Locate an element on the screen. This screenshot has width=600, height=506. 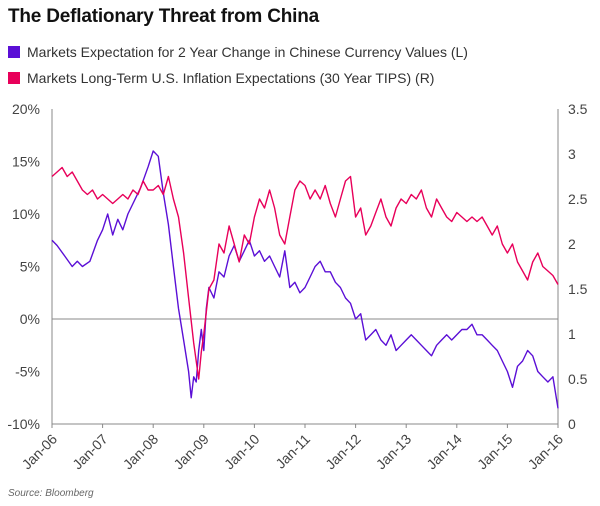
y-right-tick-label: 0.5 is located at coordinates (578, 379).